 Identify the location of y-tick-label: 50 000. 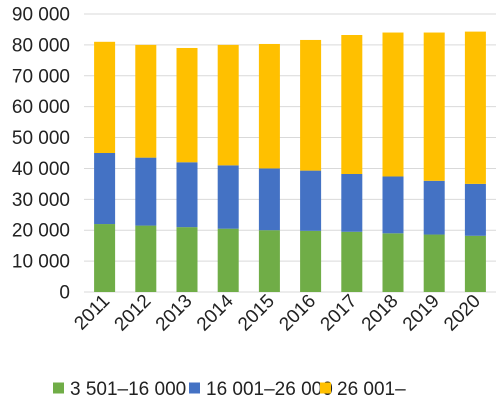
(41, 138).